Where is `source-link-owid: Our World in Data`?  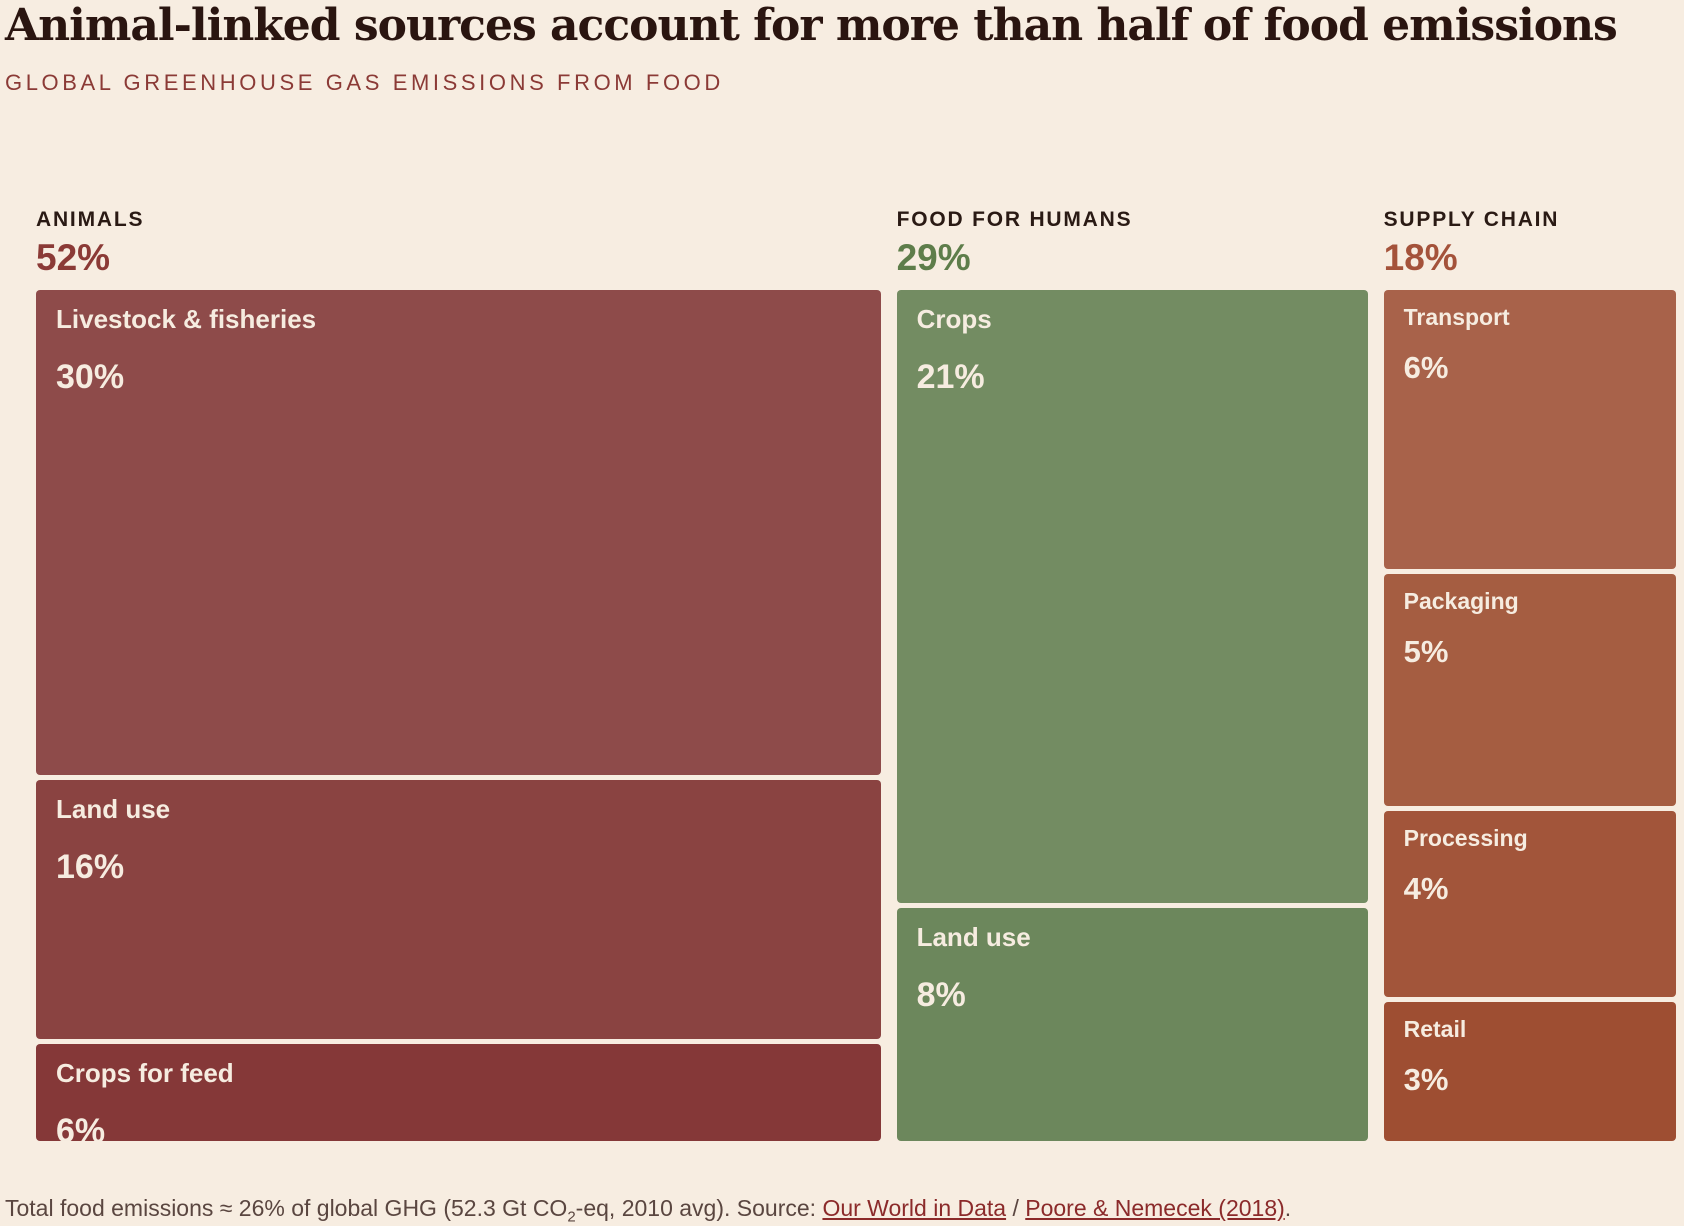
source-link-owid: Our World in Data is located at coordinates (914, 1208).